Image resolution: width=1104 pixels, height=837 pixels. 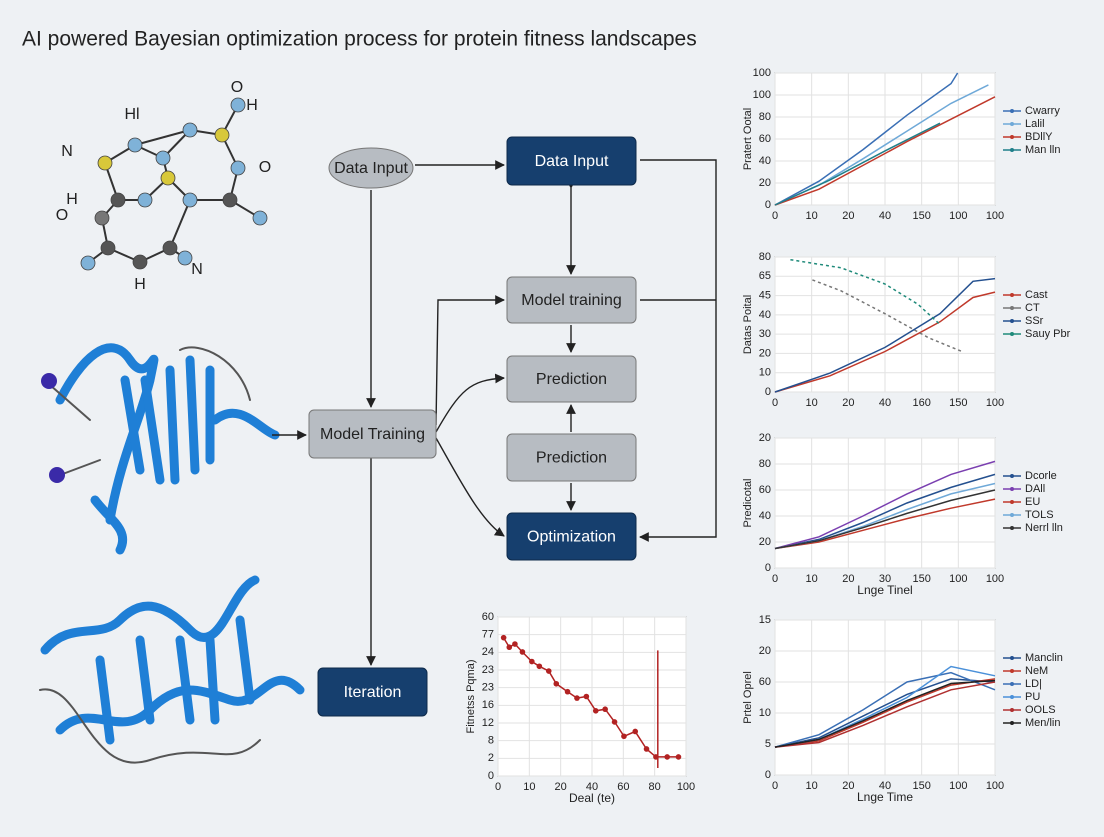 What do you see at coordinates (180, 224) in the screenshot?
I see `bond` at bounding box center [180, 224].